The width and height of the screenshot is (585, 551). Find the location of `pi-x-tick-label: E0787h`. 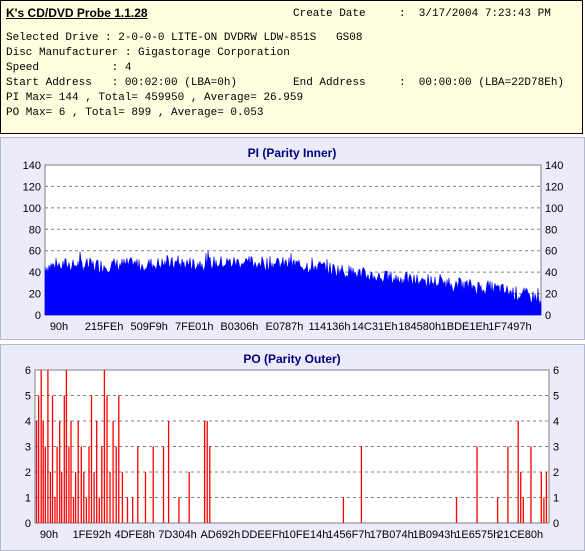

pi-x-tick-label: E0787h is located at coordinates (284, 327).